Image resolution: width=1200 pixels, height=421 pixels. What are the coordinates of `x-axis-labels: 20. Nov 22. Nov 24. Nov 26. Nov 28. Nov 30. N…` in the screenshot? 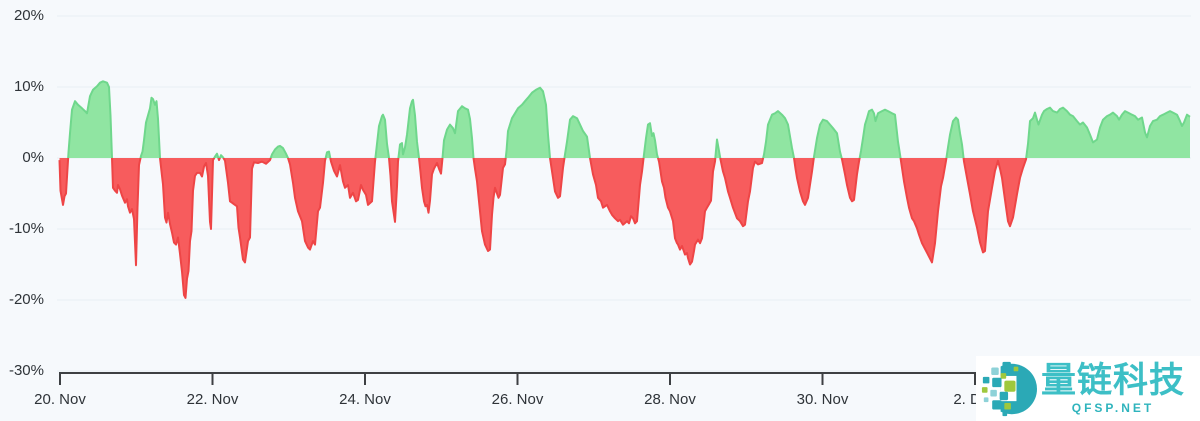 It's located at (600, 402).